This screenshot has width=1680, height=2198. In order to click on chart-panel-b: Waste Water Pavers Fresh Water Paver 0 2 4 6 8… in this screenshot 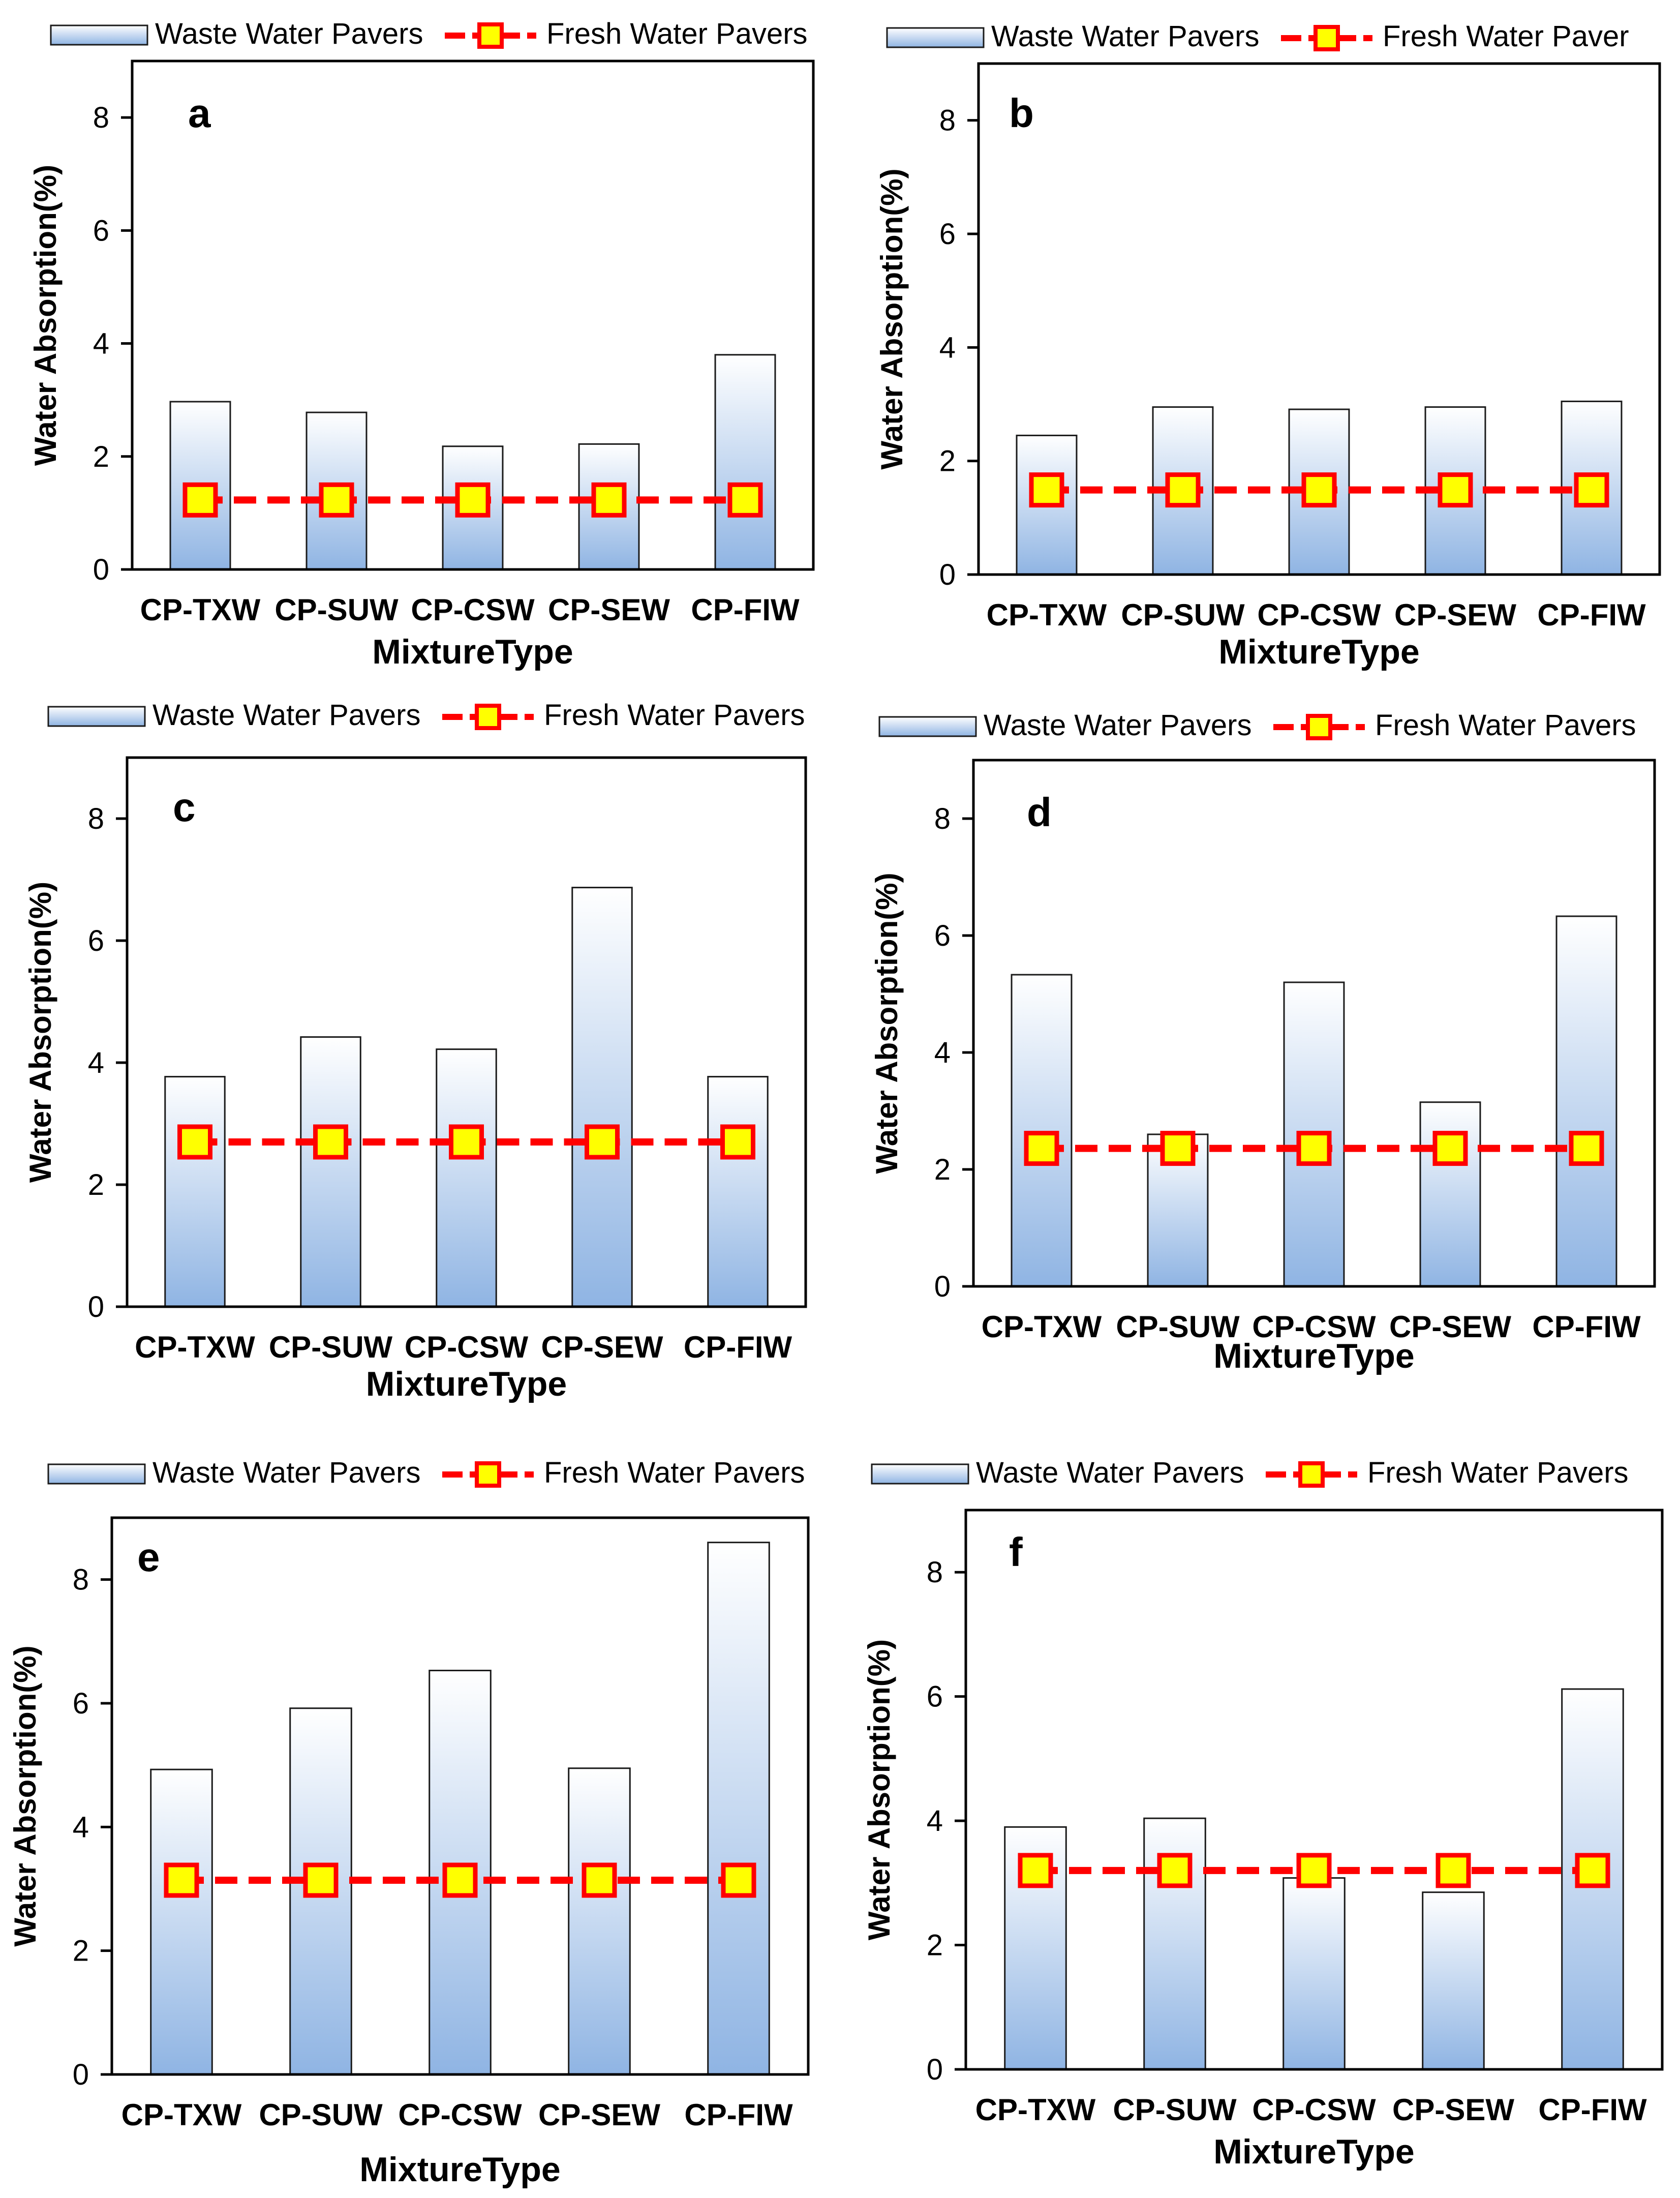, I will do `click(1268, 345)`.